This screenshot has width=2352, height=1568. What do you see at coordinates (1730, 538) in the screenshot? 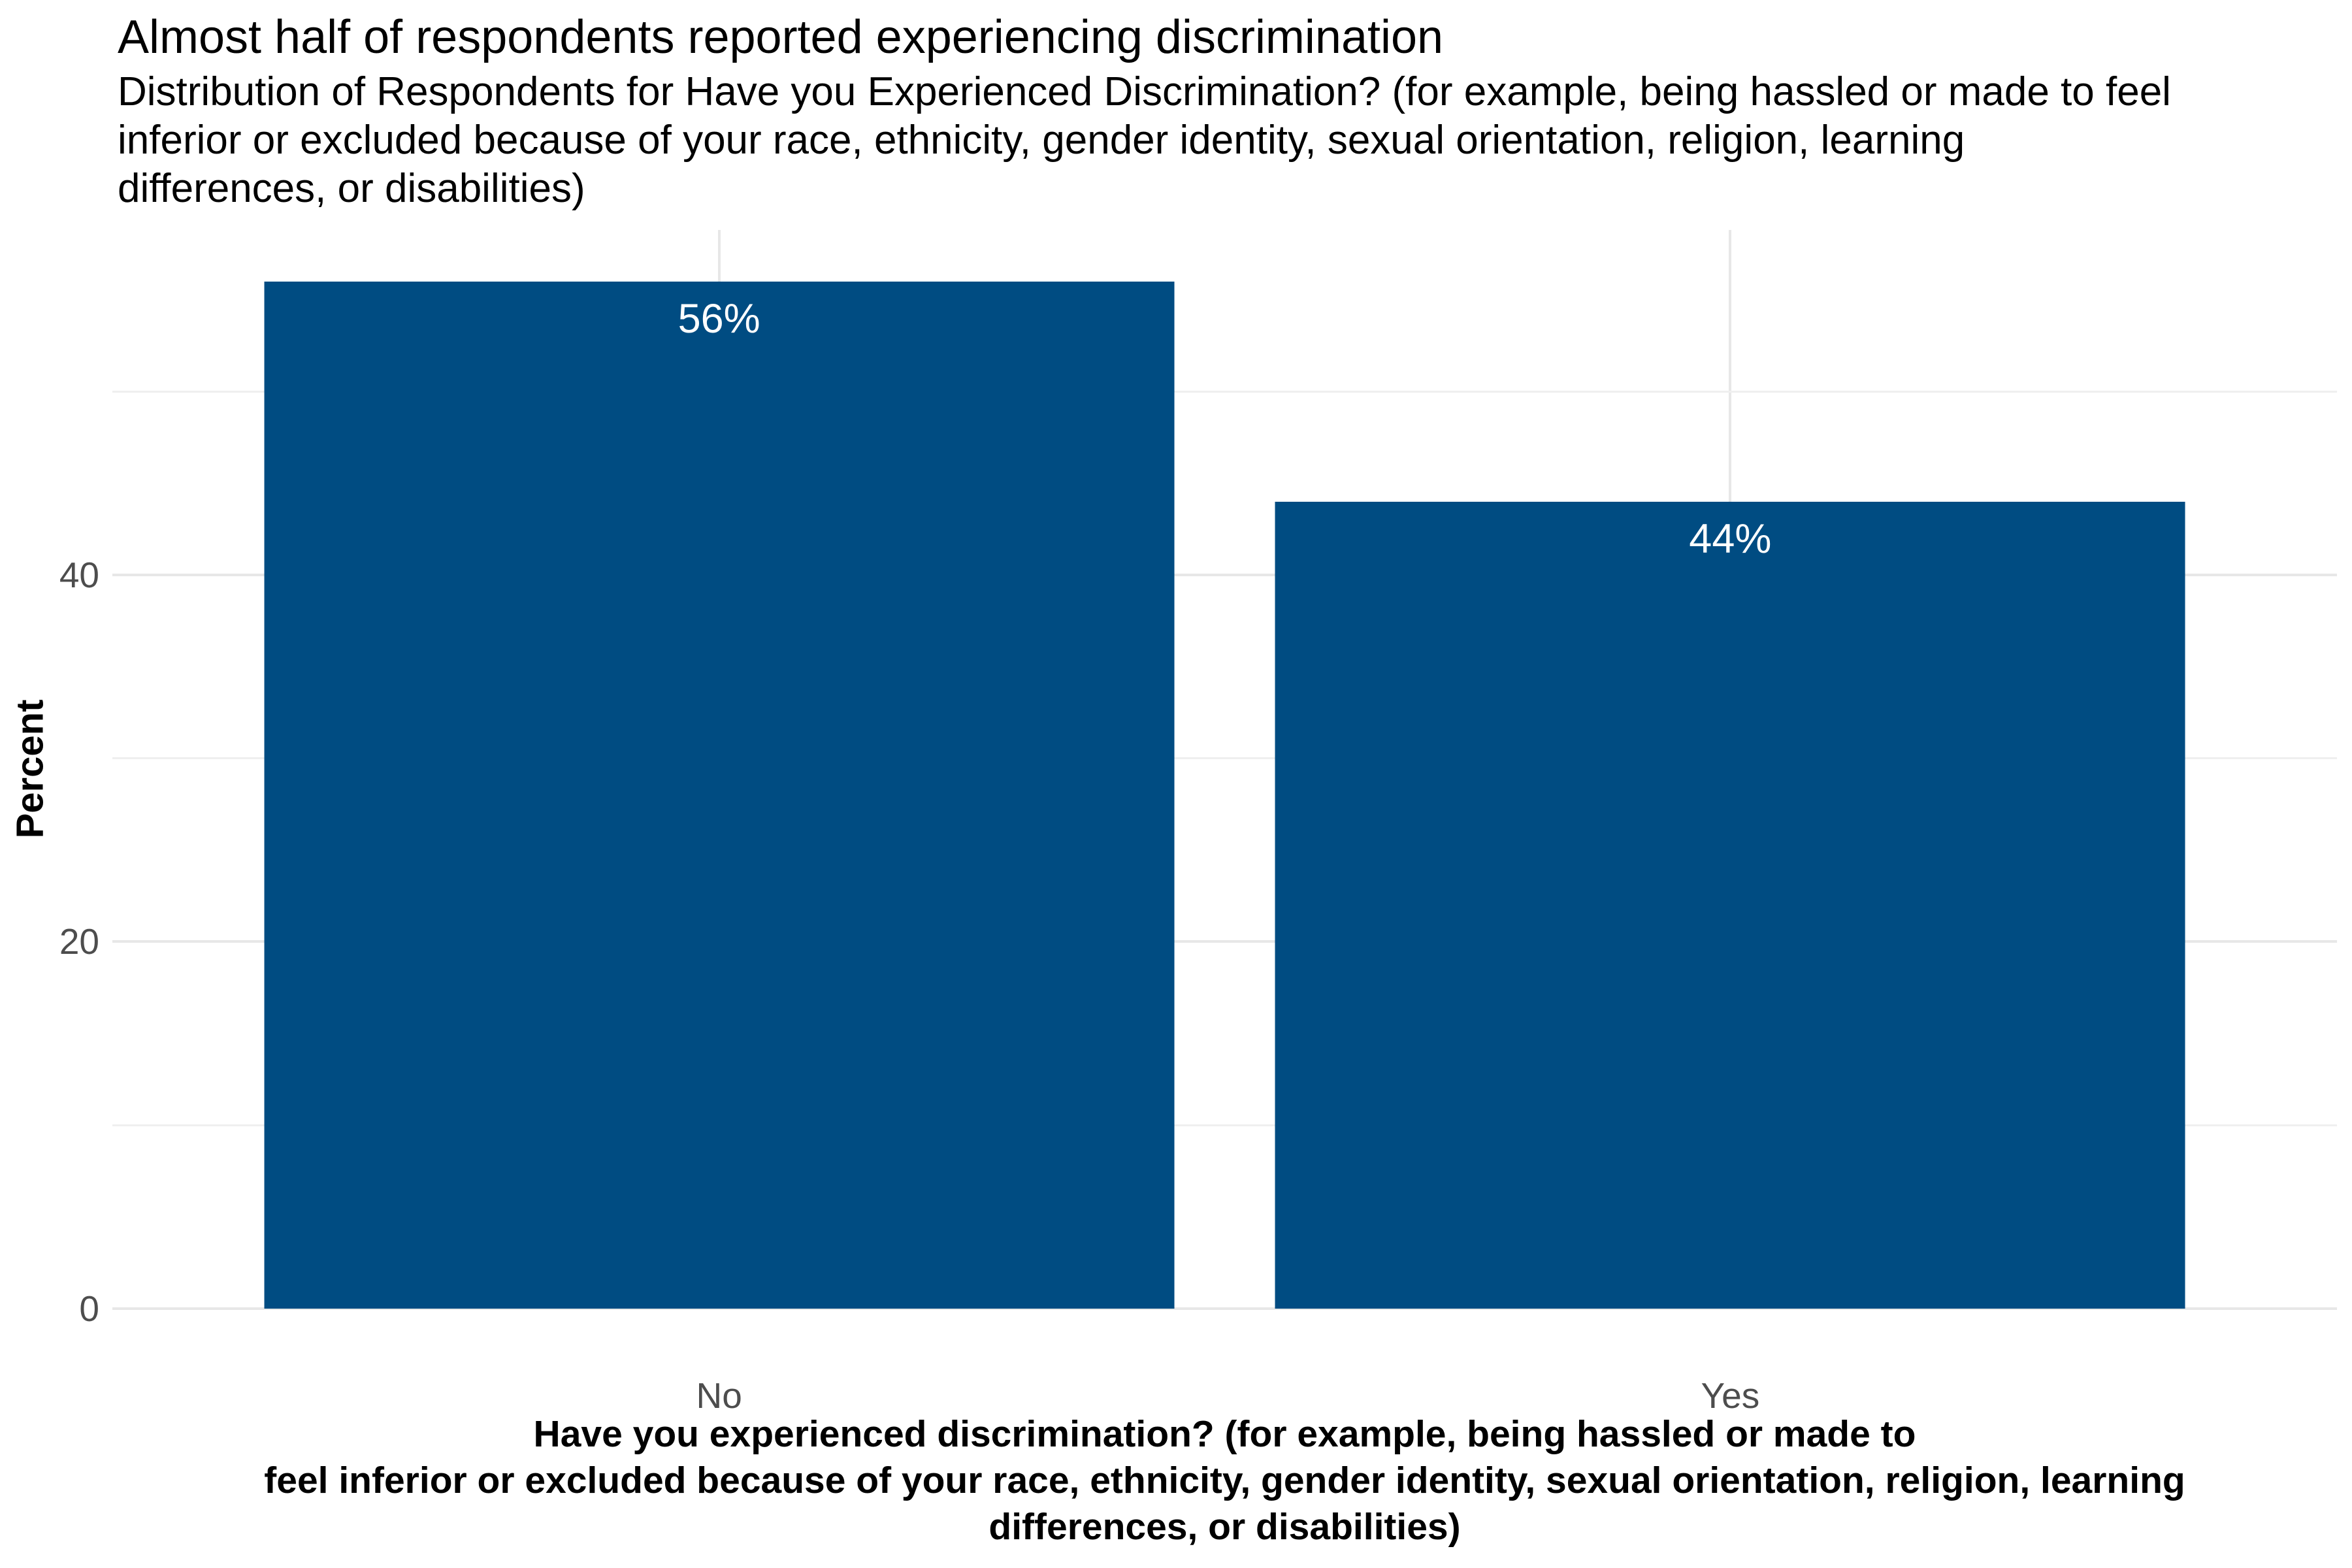
I see `bar-value-label: 44%` at bounding box center [1730, 538].